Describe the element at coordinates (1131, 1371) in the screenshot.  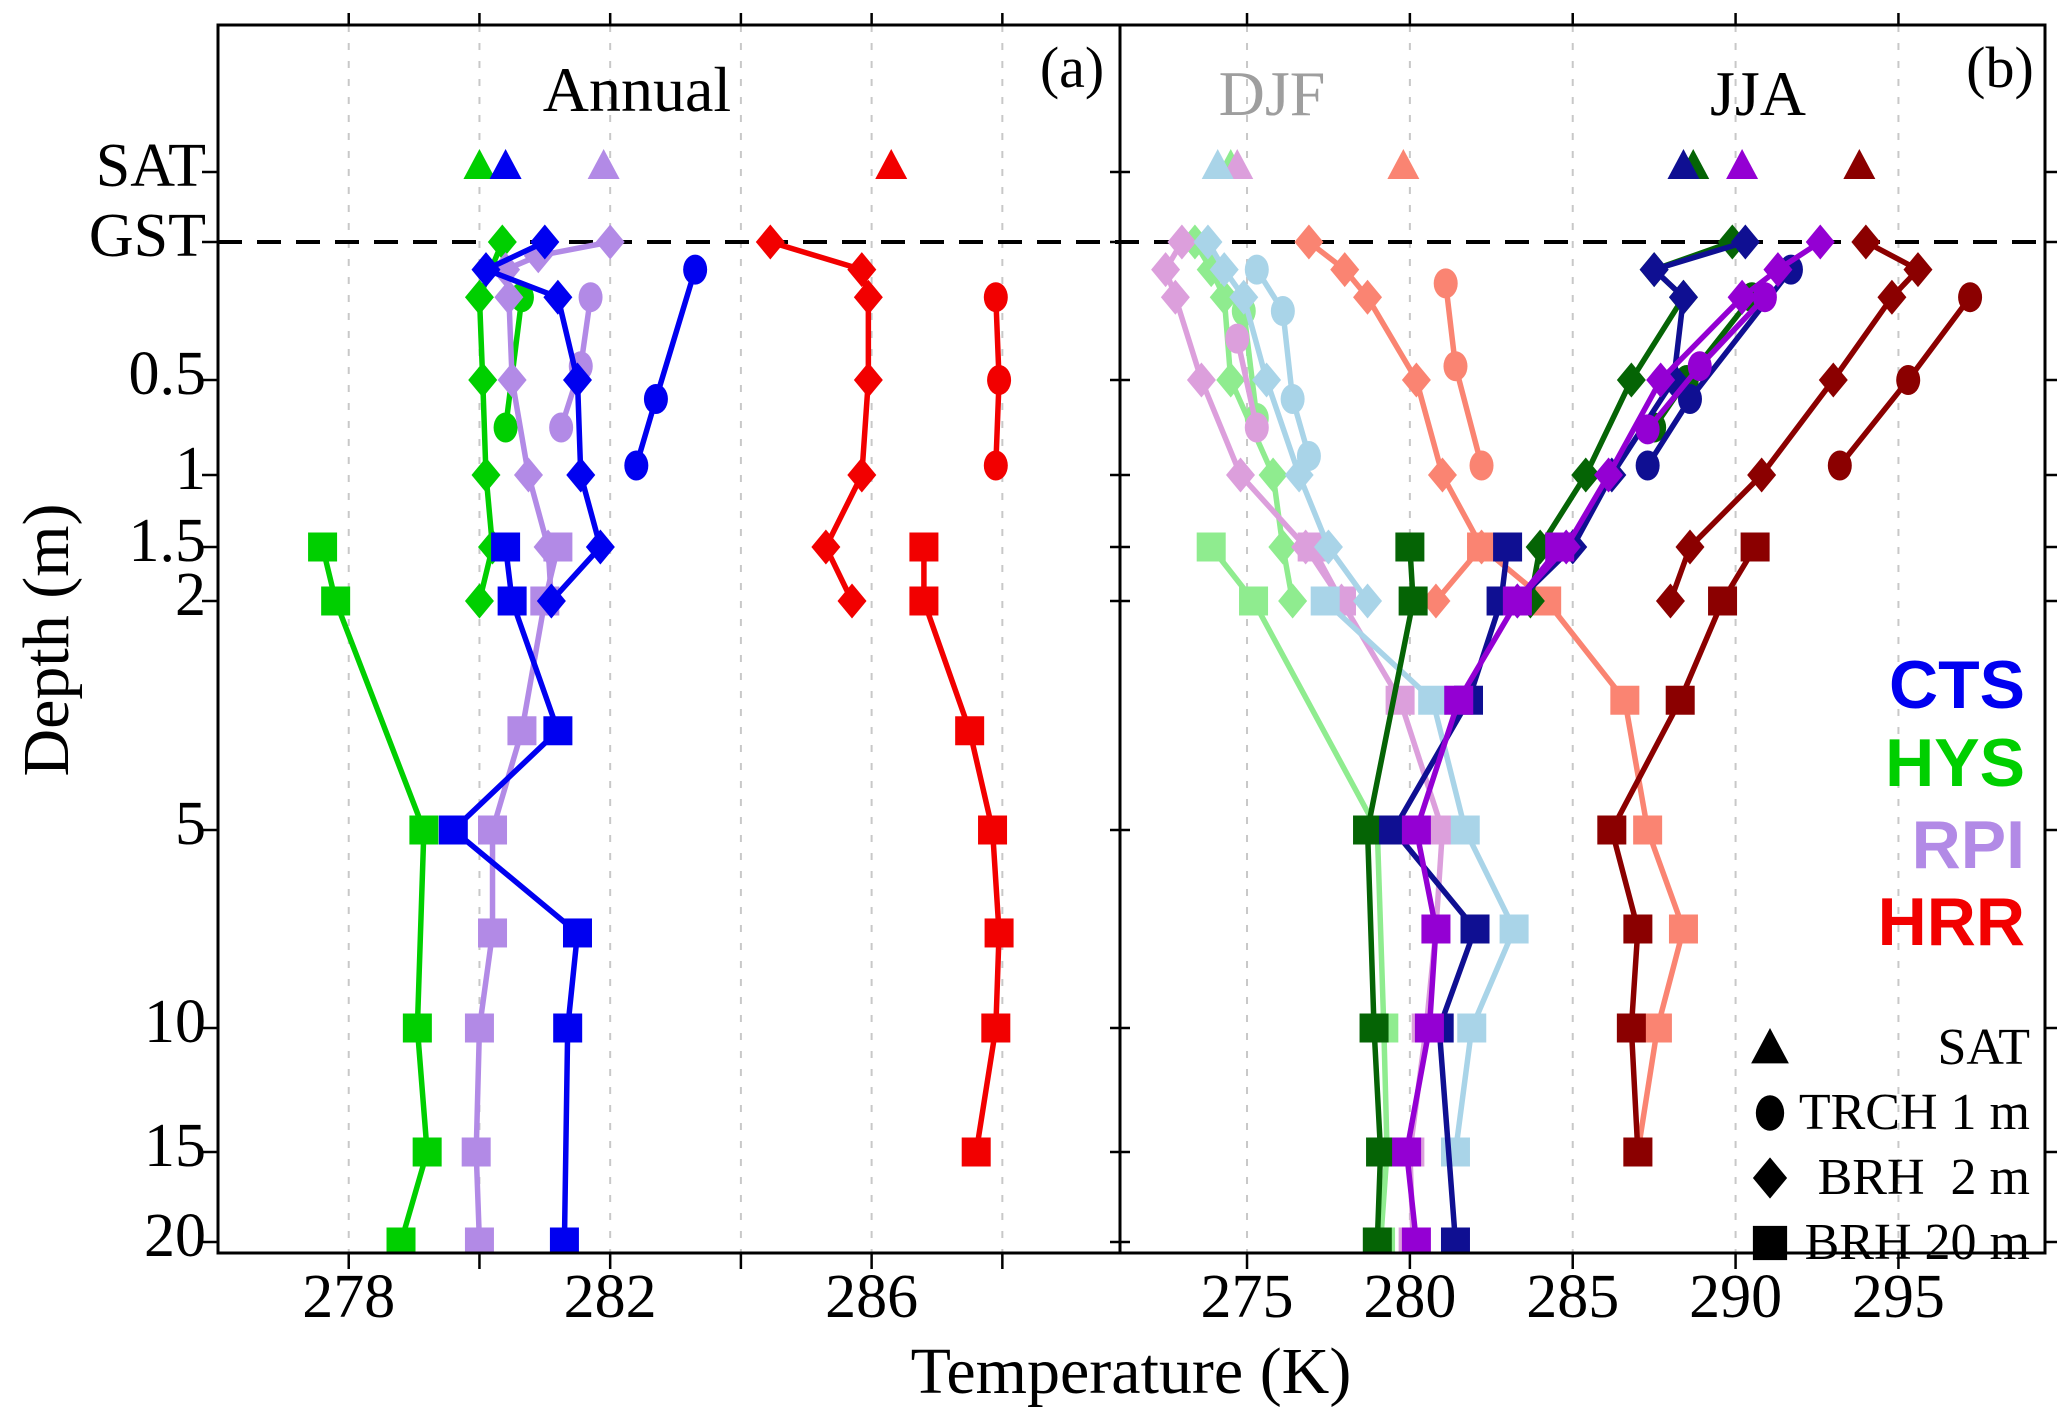
I see `x-axis-label: Temperature (K)` at that location.